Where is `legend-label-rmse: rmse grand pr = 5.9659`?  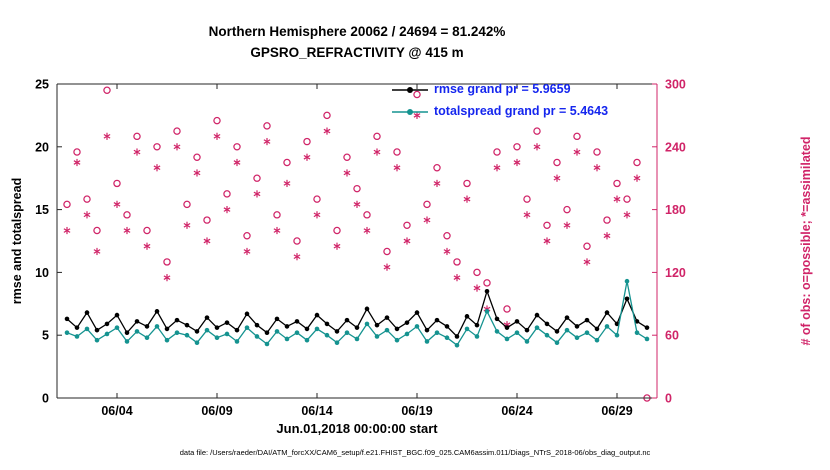
legend-label-rmse: rmse grand pr = 5.9659 is located at coordinates (502, 89).